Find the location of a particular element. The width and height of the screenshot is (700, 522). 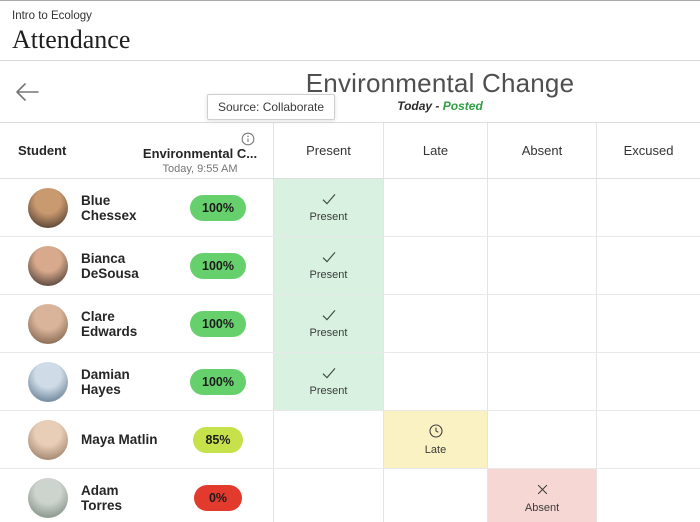

meeting-column-header: Environmental C... Today, 9:55 AM is located at coordinates (200, 150).